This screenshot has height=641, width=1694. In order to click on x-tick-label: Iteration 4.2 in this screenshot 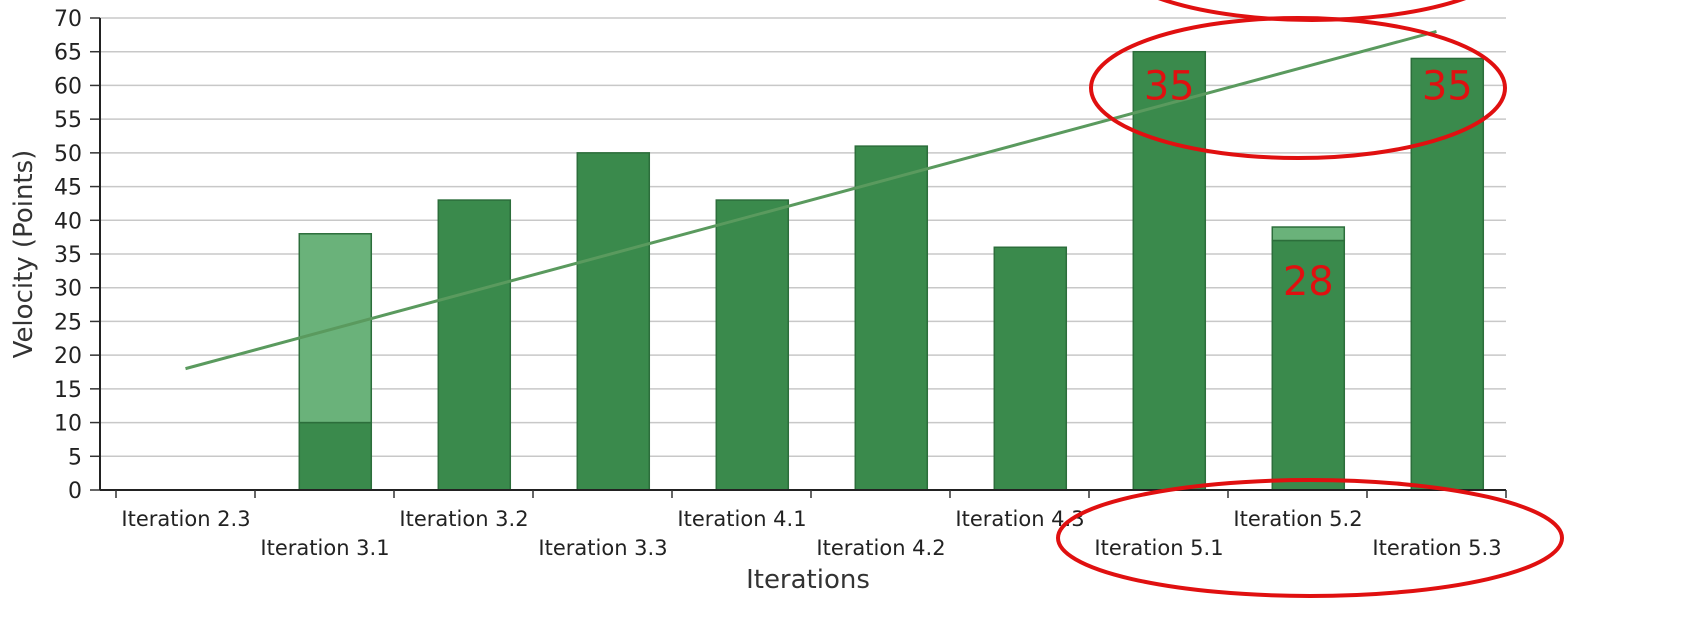, I will do `click(880, 548)`.